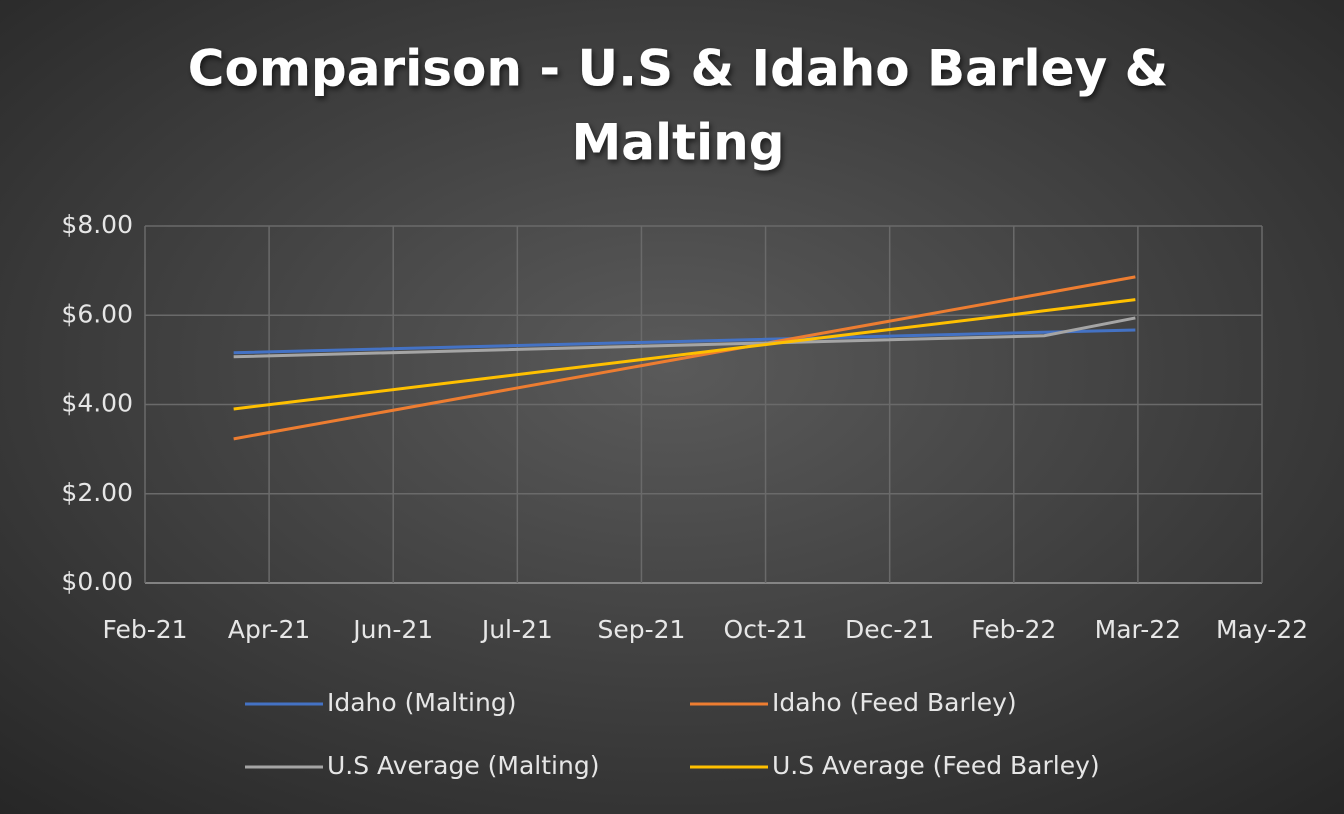  Describe the element at coordinates (97, 403) in the screenshot. I see `y-tick-label: $4.00` at that location.